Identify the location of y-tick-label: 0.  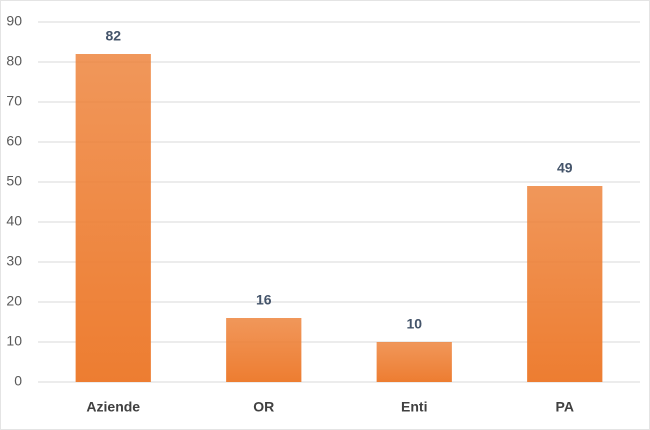
(18, 381).